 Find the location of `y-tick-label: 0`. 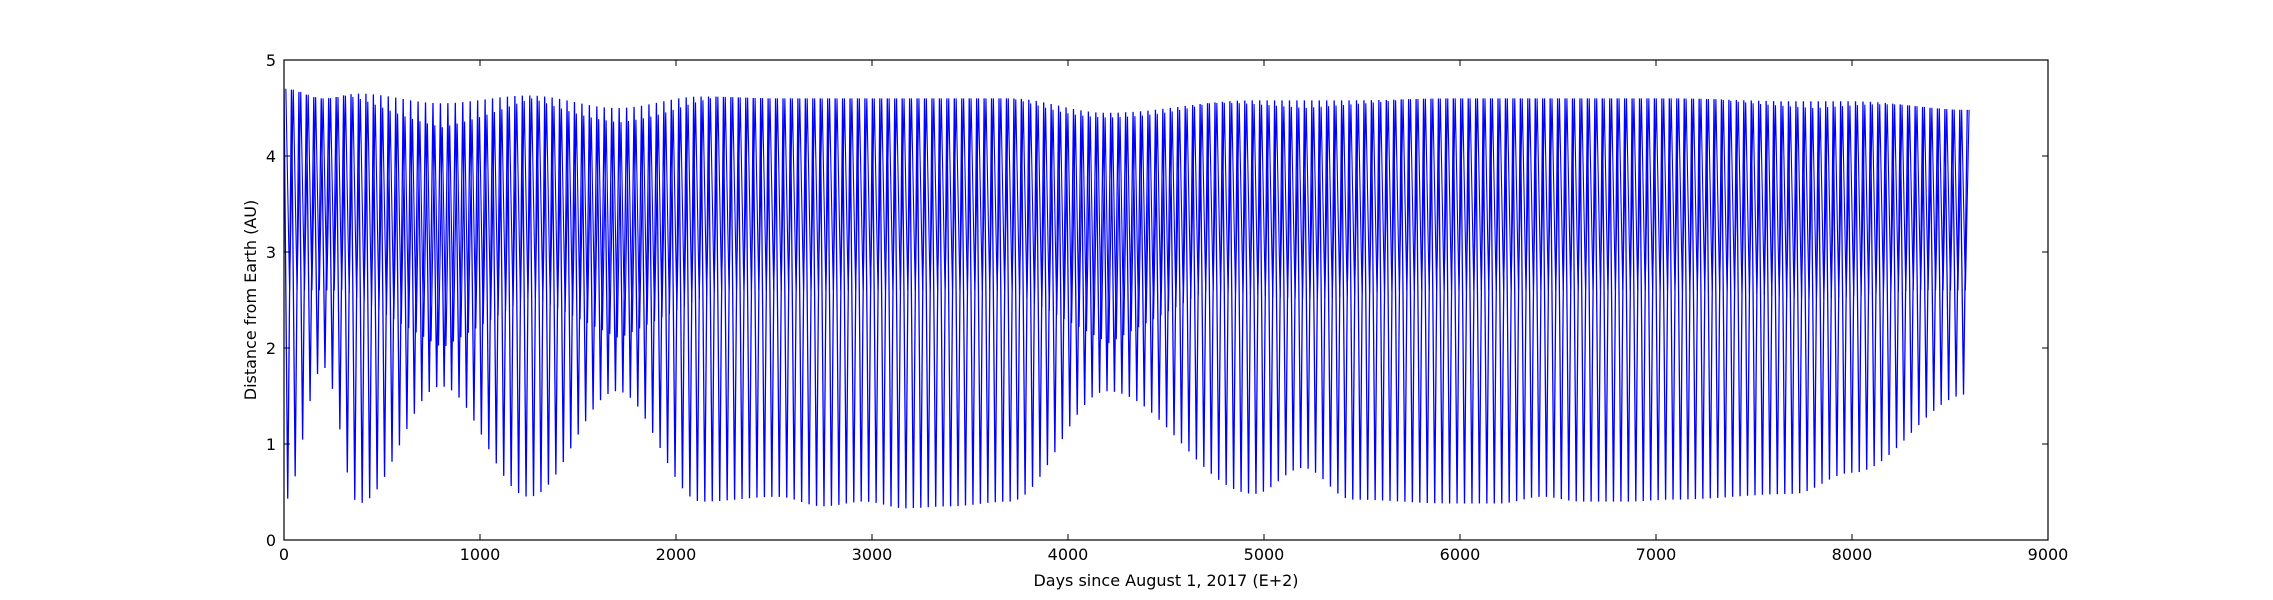

y-tick-label: 0 is located at coordinates (271, 540).